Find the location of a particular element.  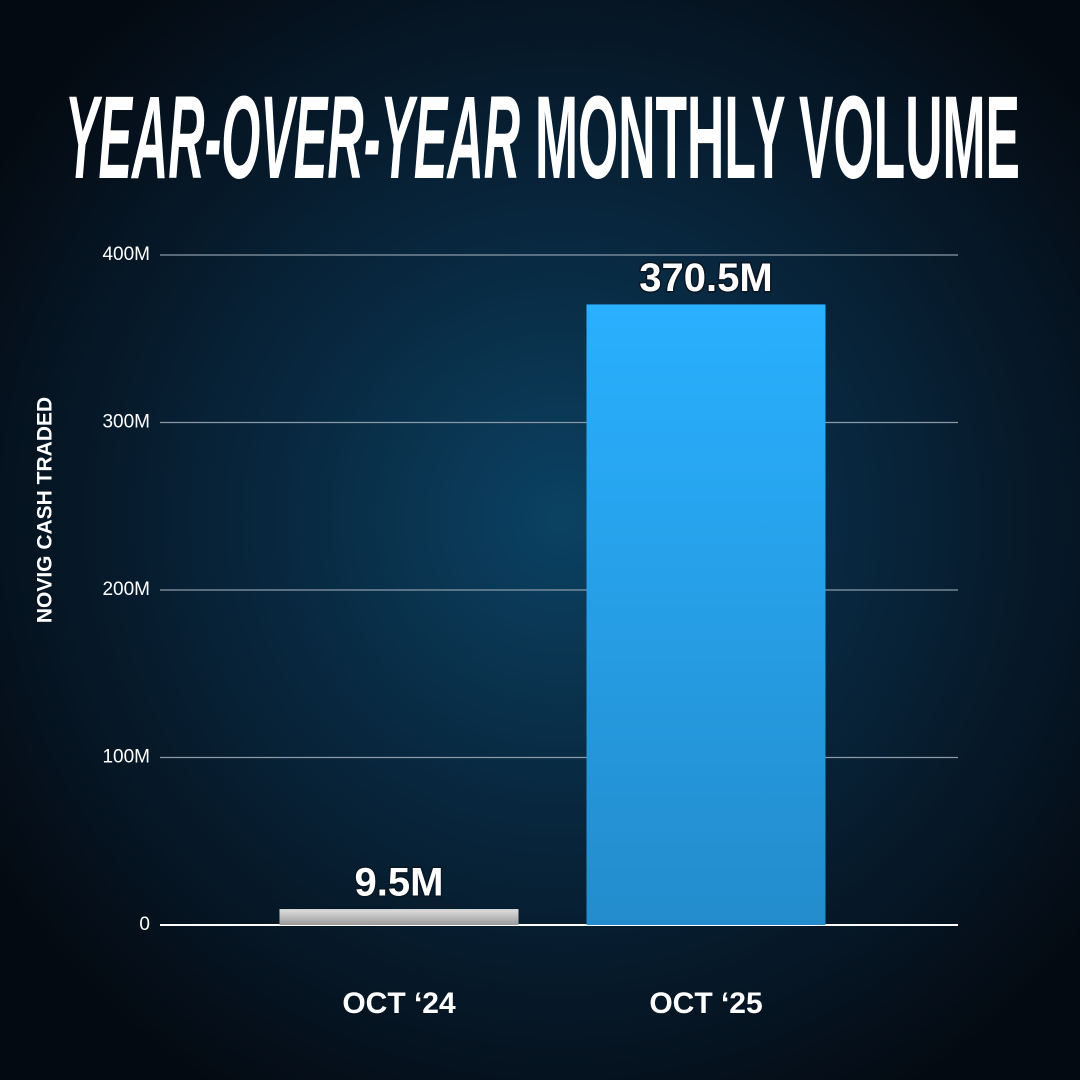

value-label: 9.5M is located at coordinates (399, 883).